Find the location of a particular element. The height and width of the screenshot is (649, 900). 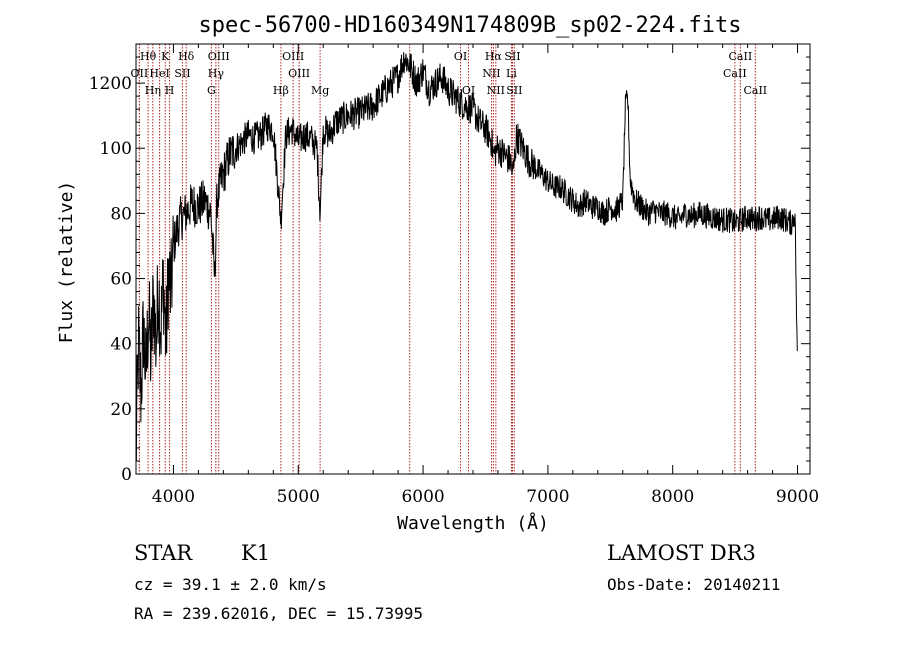

y-axis-label: Flux (relative) is located at coordinates (66, 262).